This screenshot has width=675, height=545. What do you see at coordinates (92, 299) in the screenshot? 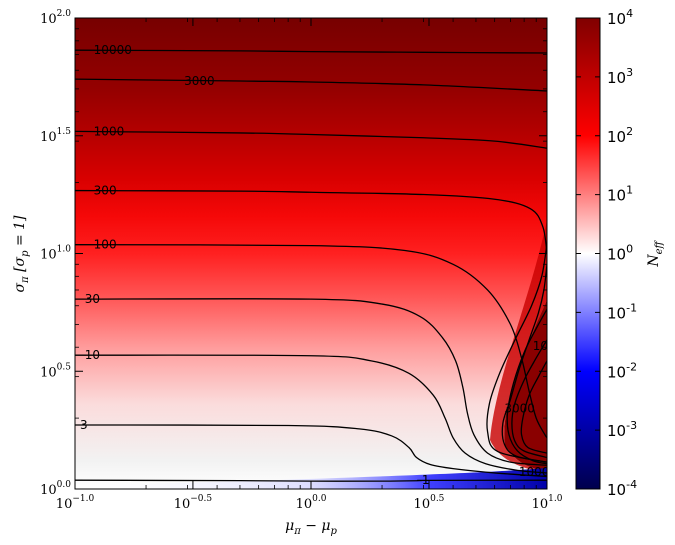
I see `contour-label: 30` at bounding box center [92, 299].